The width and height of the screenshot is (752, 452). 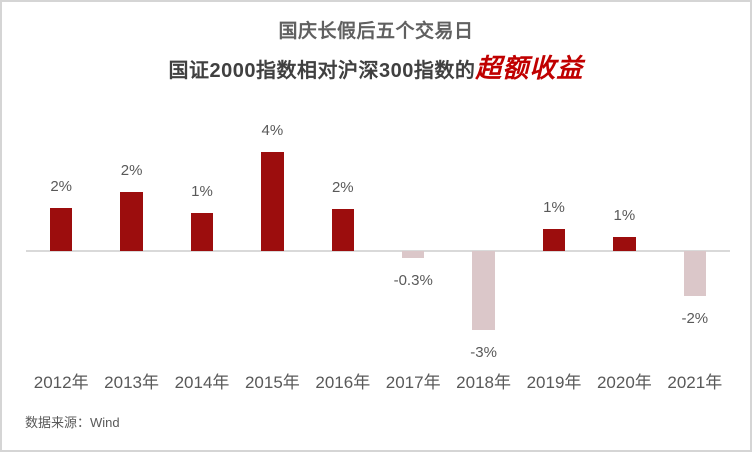 I want to click on chart-subtitle: 国证2000指数相对沪深300指数的 超额收益, so click(x=376, y=66).